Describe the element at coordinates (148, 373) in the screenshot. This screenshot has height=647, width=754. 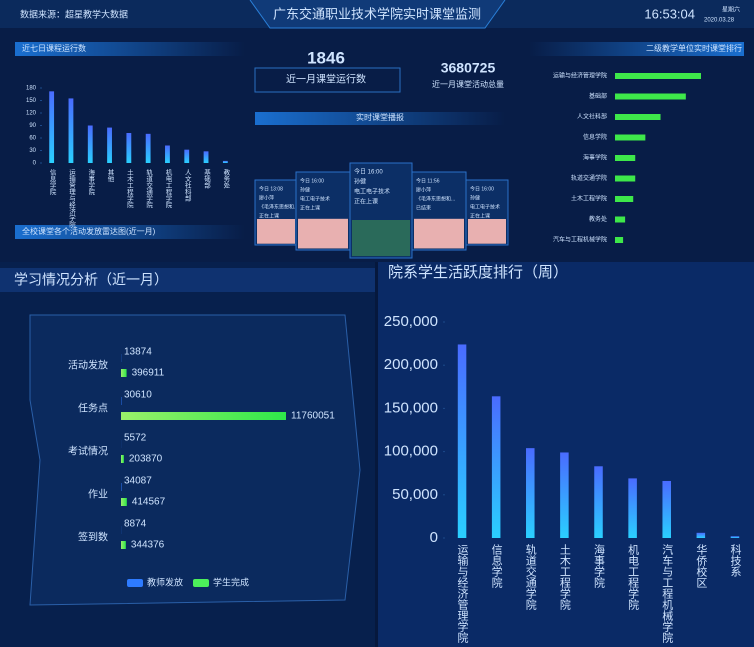
I see `value-label: 396911` at that location.